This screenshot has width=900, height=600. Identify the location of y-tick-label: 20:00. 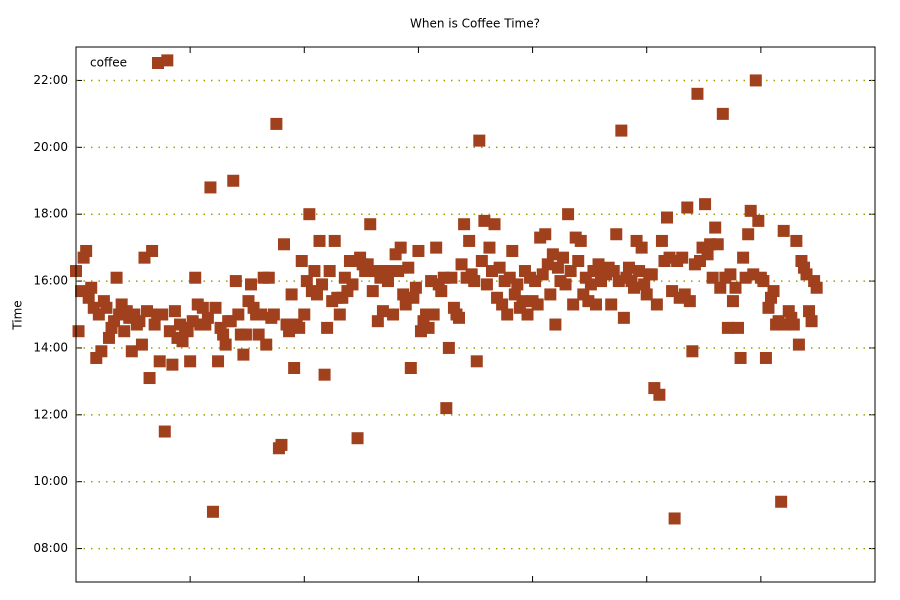
(50, 147).